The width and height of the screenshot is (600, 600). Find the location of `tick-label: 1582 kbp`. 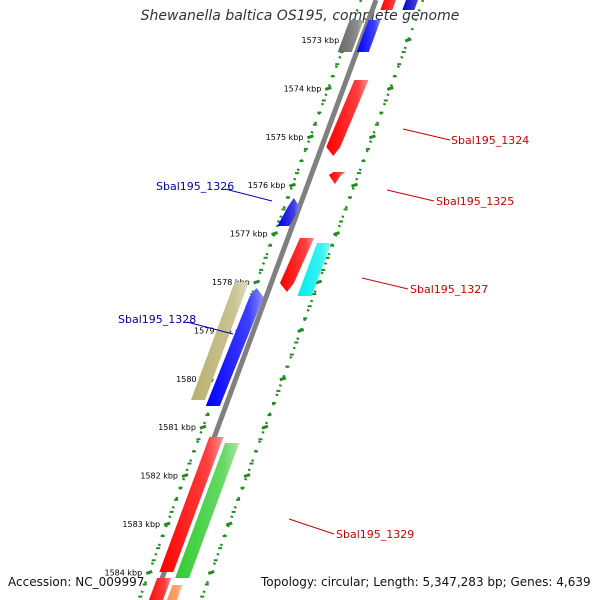

tick-label: 1582 kbp is located at coordinates (159, 476).